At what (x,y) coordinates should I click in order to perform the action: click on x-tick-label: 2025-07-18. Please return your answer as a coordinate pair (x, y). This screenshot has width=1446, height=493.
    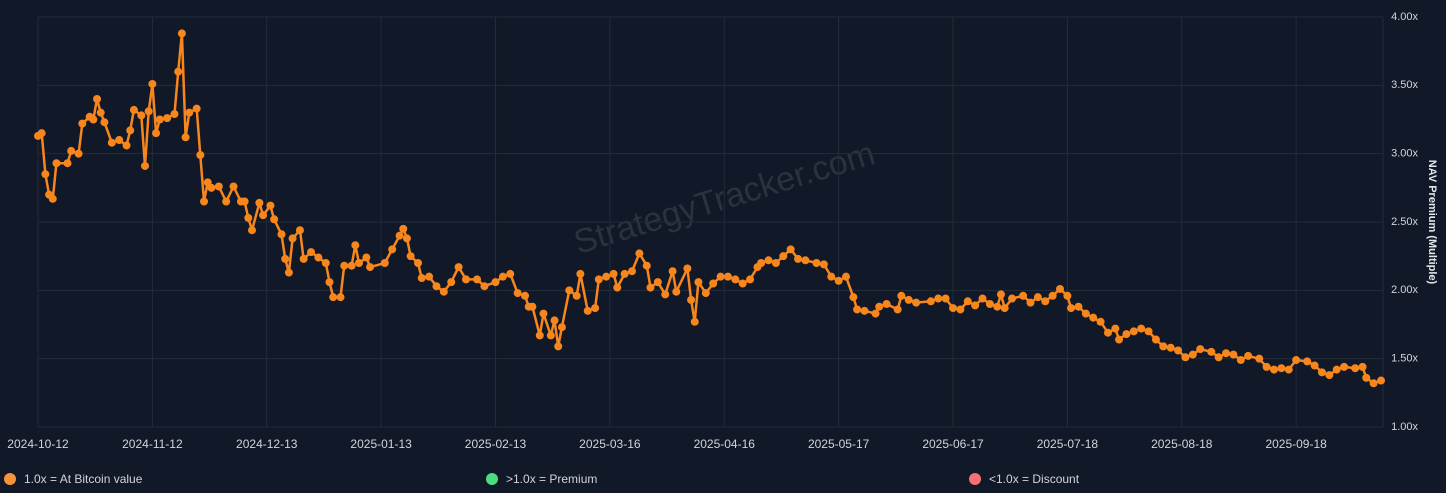
    Looking at the image, I should click on (1068, 444).